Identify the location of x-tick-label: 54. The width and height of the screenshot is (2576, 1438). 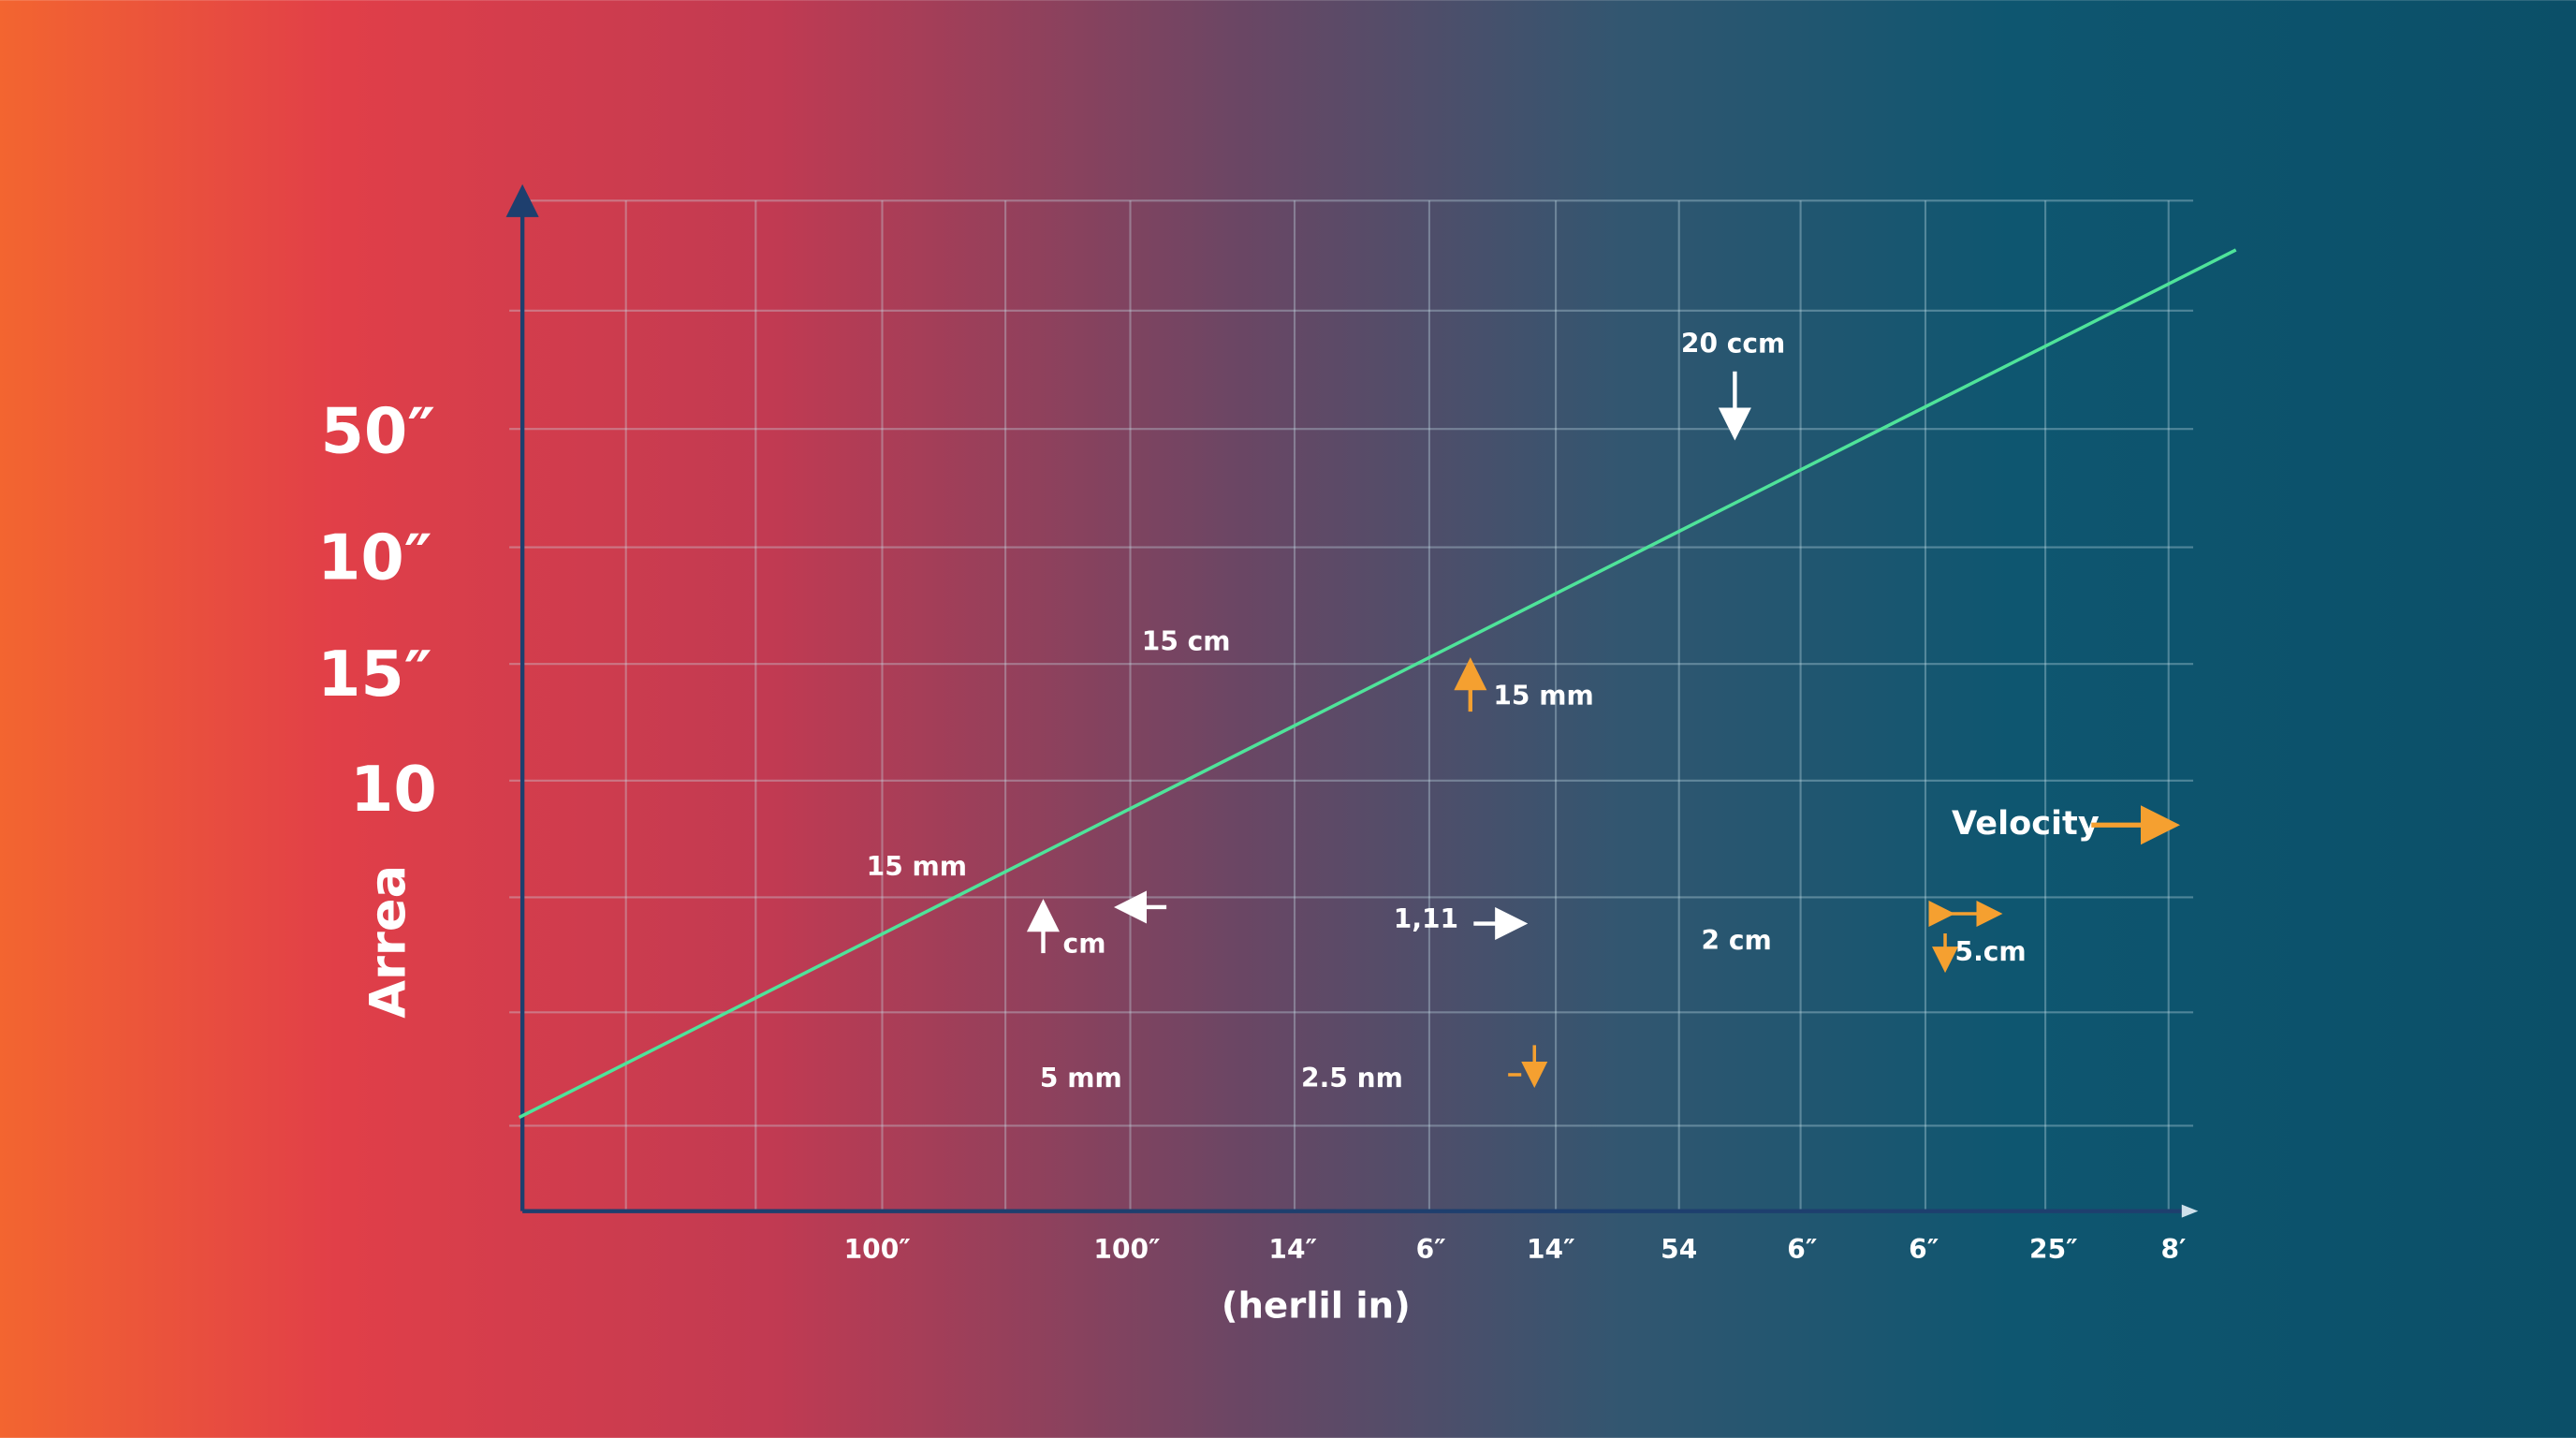
(1679, 1249).